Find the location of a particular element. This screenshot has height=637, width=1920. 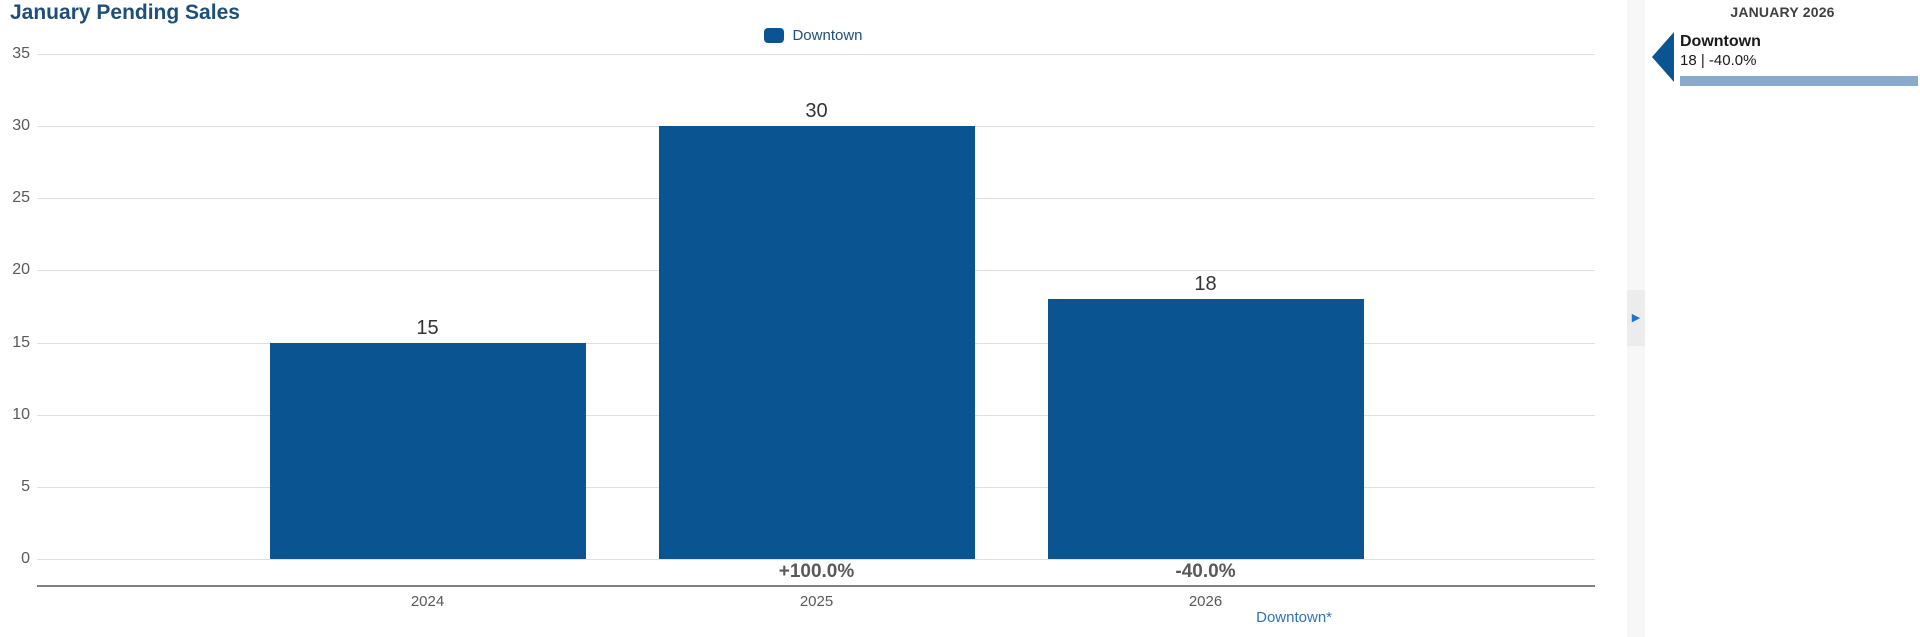

y-axis-tick-label: 25 is located at coordinates (21, 198).